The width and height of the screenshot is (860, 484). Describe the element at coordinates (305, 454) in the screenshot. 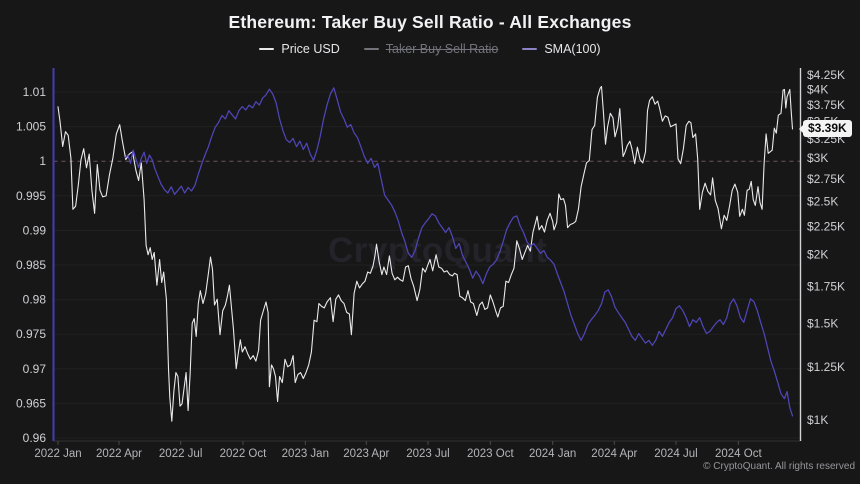

I see `x-axis-tick-label: 2023 Jan` at that location.